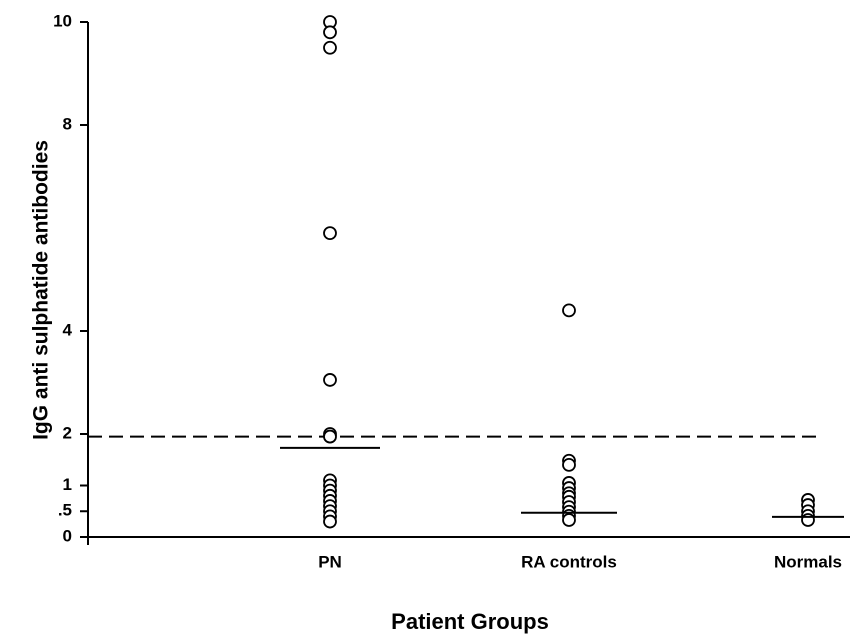 This screenshot has height=637, width=863. I want to click on x-tick-label: RA controls, so click(569, 561).